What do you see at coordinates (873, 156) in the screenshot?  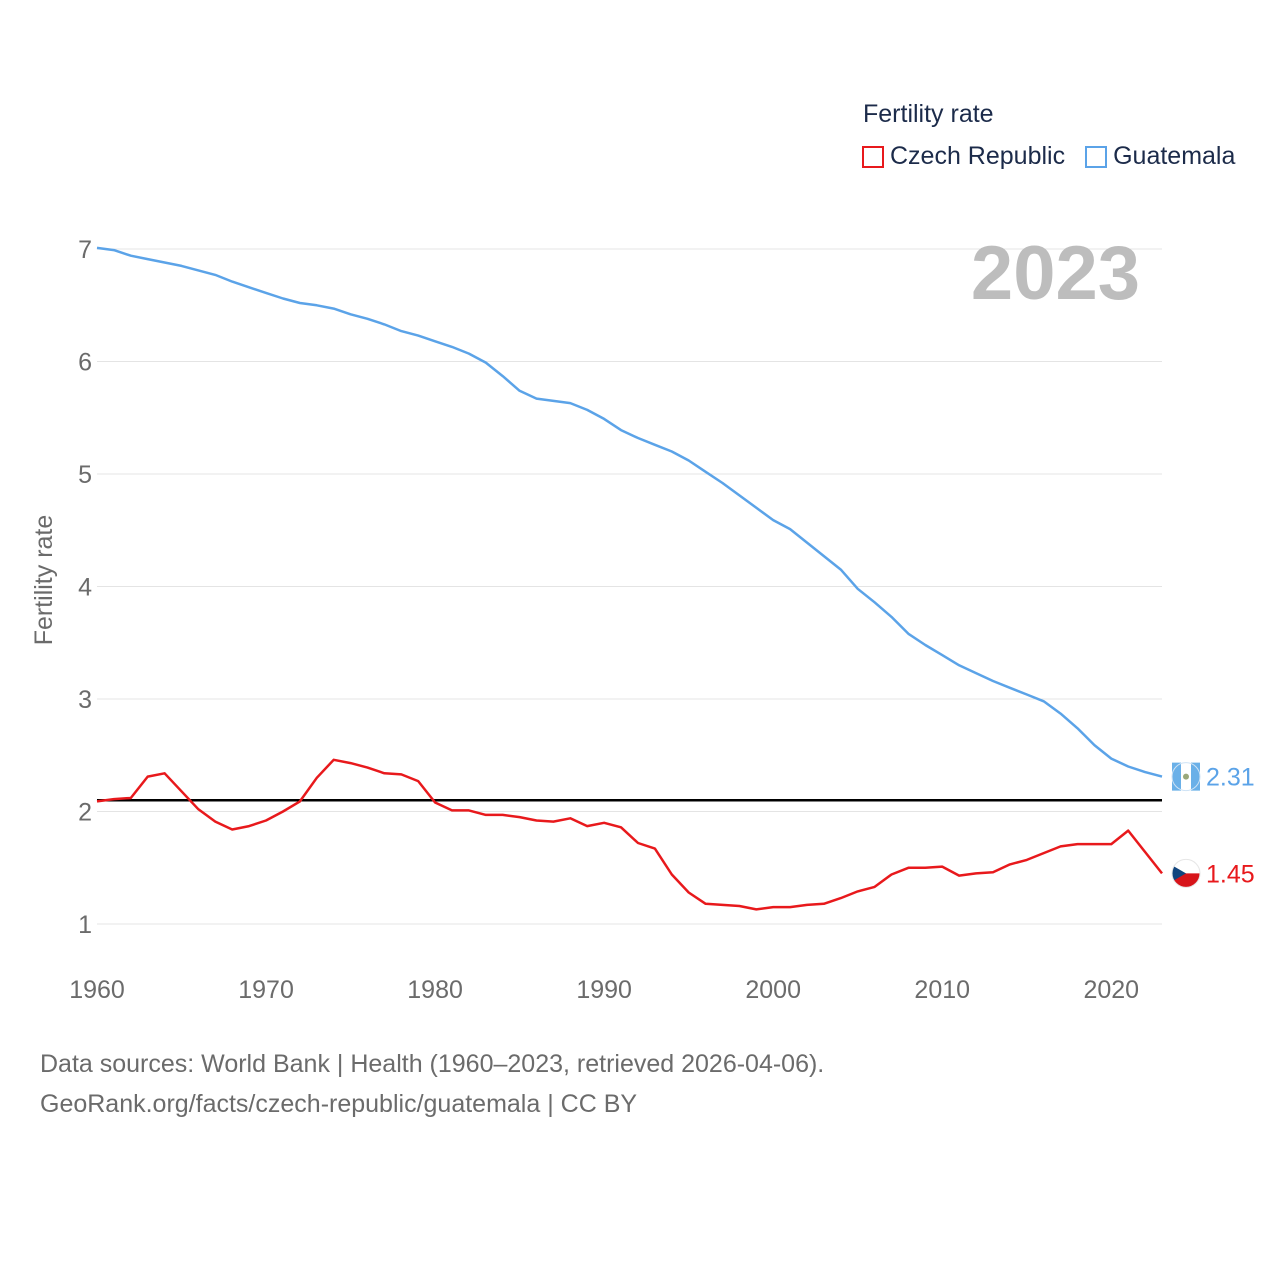 I see `legend-swatch-czech-republic` at bounding box center [873, 156].